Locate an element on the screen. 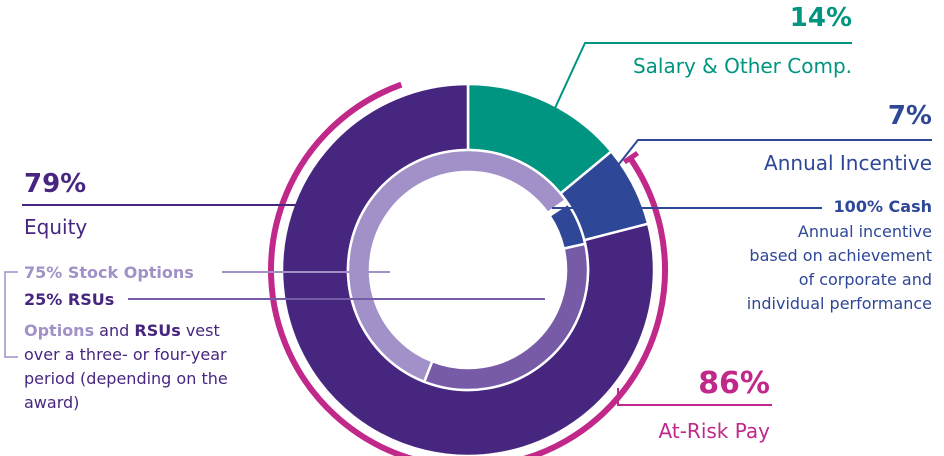 The height and width of the screenshot is (456, 944). salary-leader-line is located at coordinates (694, 94).